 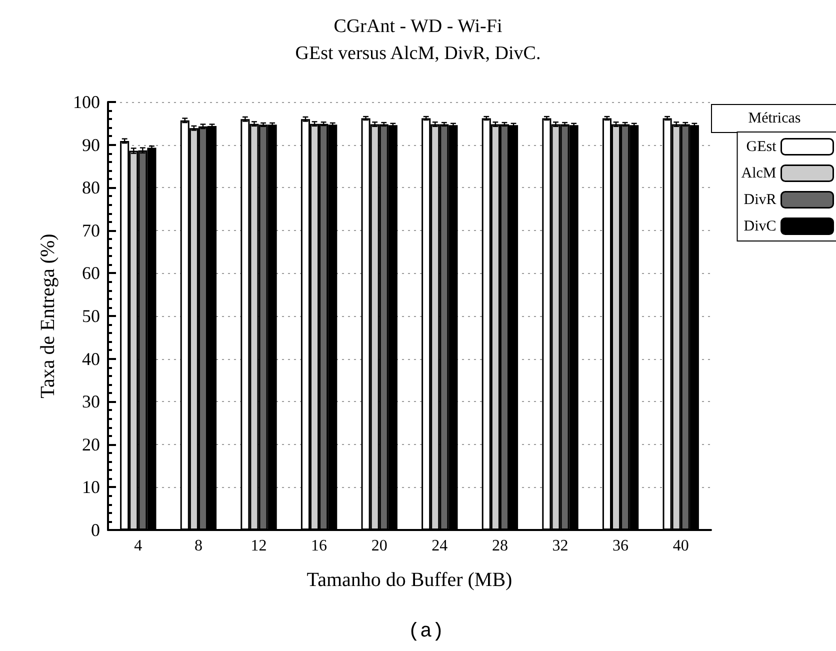 I want to click on text: (a), so click(x=426, y=632).